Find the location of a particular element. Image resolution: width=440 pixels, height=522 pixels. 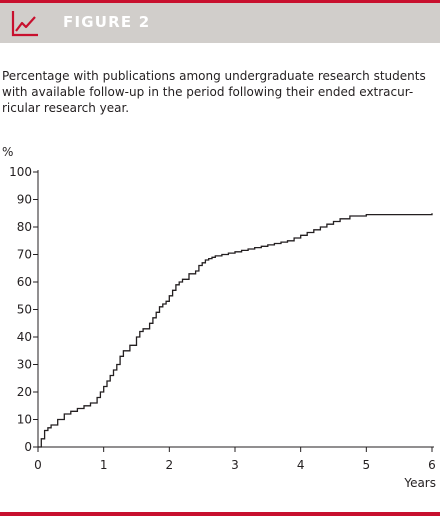

y-tick-label: 0 is located at coordinates (28, 447).